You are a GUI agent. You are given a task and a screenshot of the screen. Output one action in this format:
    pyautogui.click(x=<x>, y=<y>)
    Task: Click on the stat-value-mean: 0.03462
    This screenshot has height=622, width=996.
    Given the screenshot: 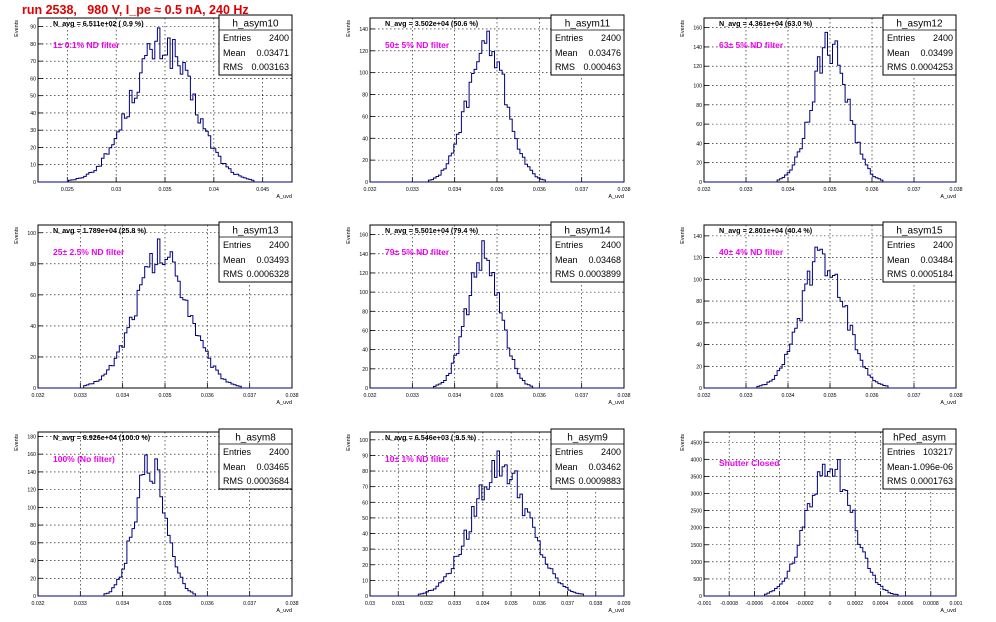 What is the action you would take?
    pyautogui.click(x=604, y=467)
    